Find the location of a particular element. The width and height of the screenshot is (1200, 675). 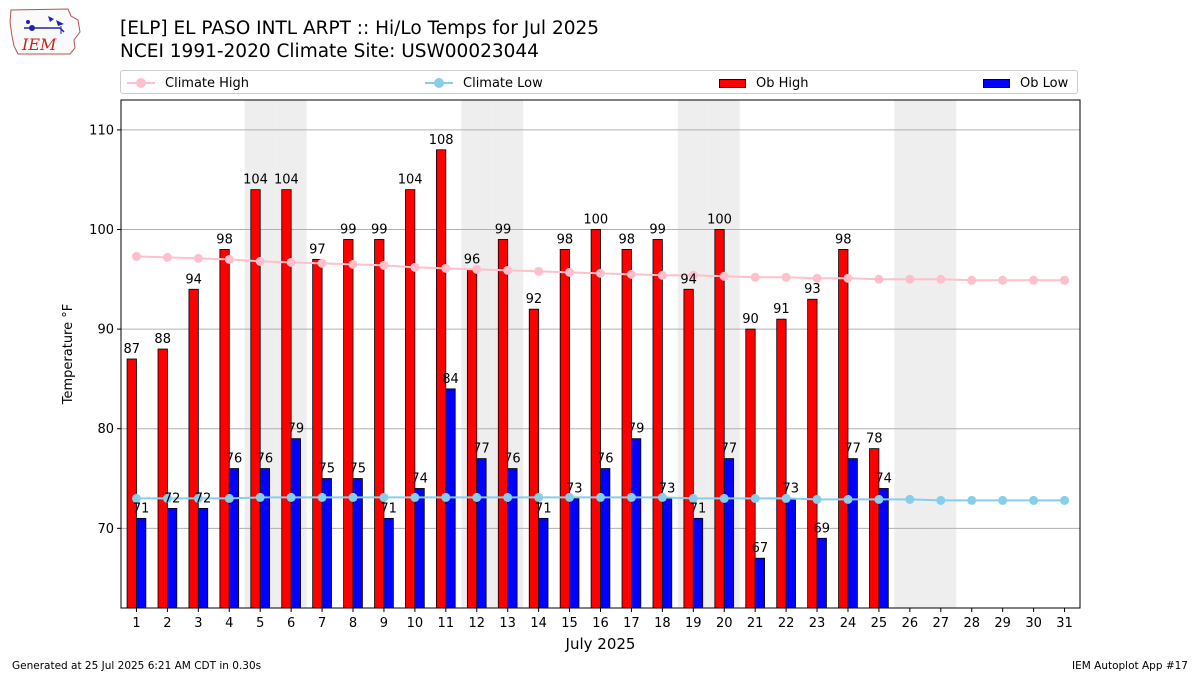

x-tick-label: 6 is located at coordinates (291, 623).